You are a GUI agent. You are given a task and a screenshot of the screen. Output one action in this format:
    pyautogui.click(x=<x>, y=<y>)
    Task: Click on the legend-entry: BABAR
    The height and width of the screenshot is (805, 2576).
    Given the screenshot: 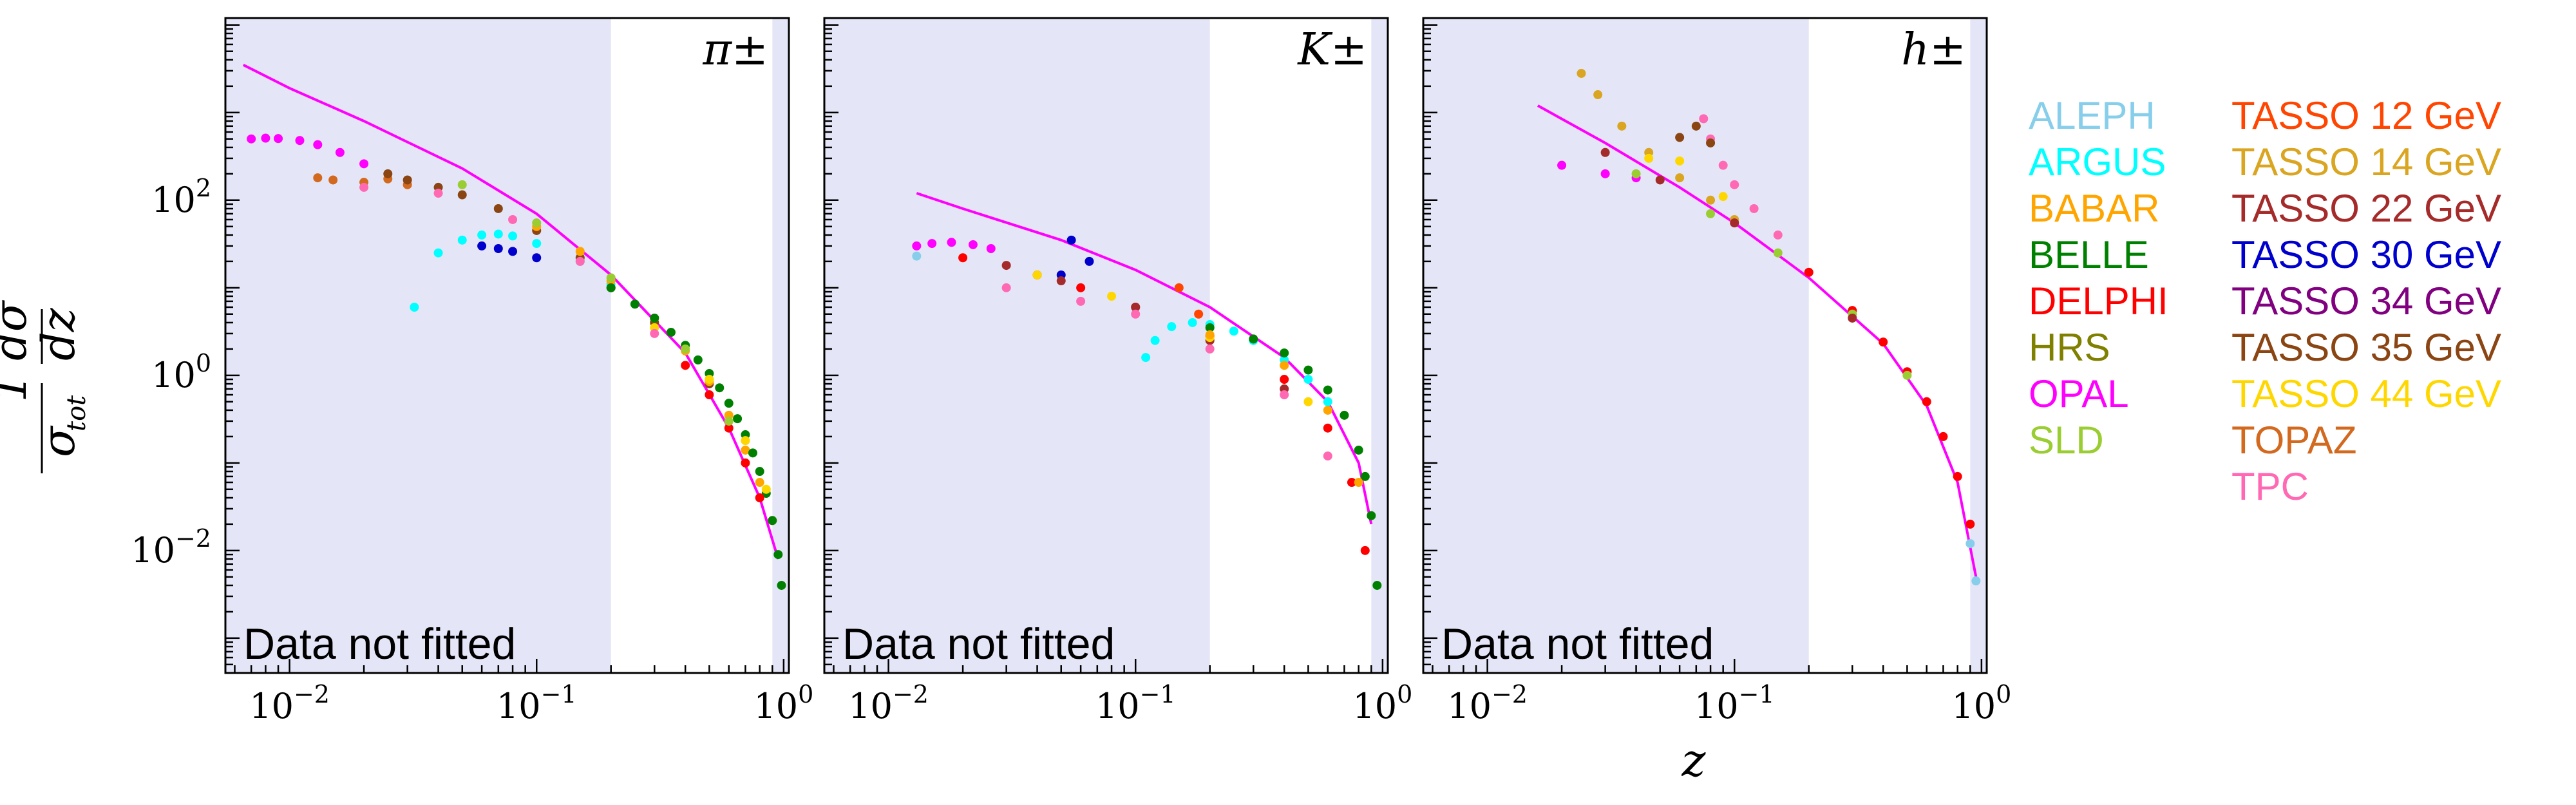 What is the action you would take?
    pyautogui.click(x=2094, y=208)
    